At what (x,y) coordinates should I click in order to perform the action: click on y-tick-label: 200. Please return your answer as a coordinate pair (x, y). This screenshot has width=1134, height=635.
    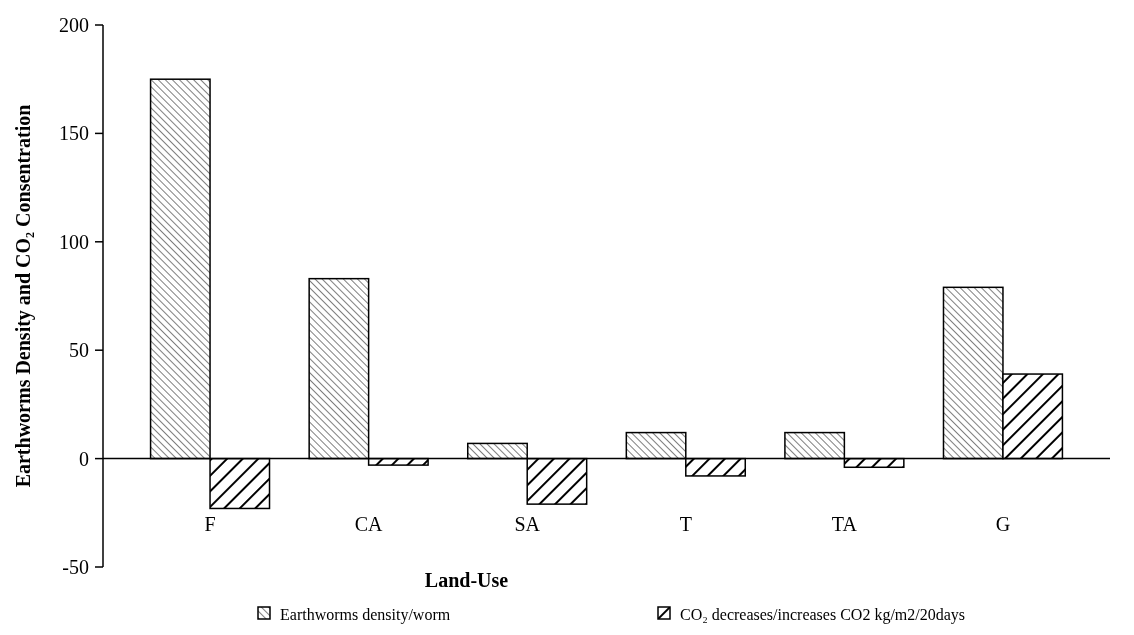
    Looking at the image, I should click on (74, 25).